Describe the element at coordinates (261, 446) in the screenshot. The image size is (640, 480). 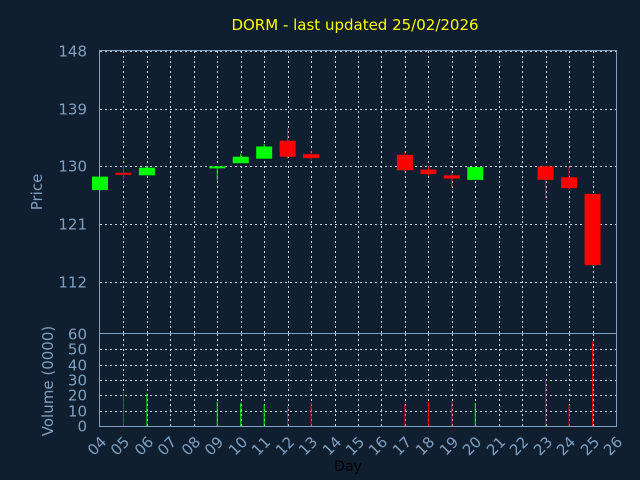
I see `day-tick-label: 11` at that location.